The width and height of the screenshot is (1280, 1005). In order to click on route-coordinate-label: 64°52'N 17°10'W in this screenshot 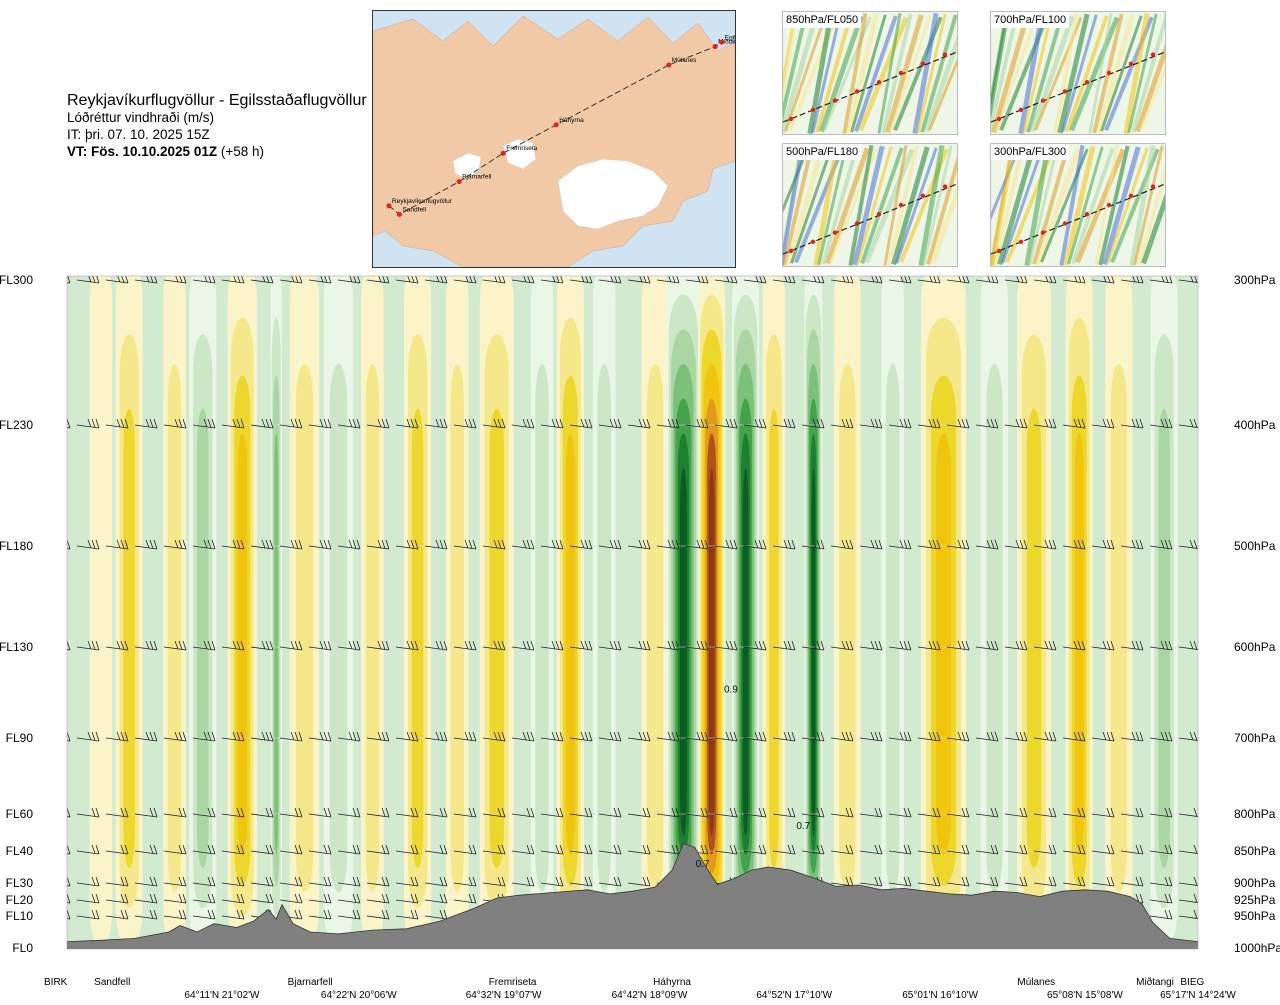, I will do `click(794, 995)`.